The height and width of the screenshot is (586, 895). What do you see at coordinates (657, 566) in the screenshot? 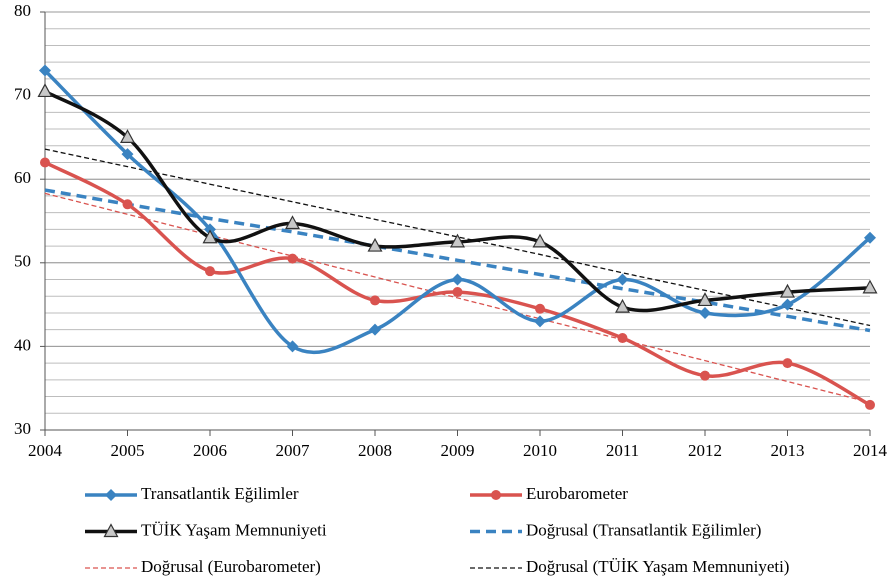
I see `legend-label: Doğrusal (TÜİK Yaşam Memnuniyeti)` at bounding box center [657, 566].